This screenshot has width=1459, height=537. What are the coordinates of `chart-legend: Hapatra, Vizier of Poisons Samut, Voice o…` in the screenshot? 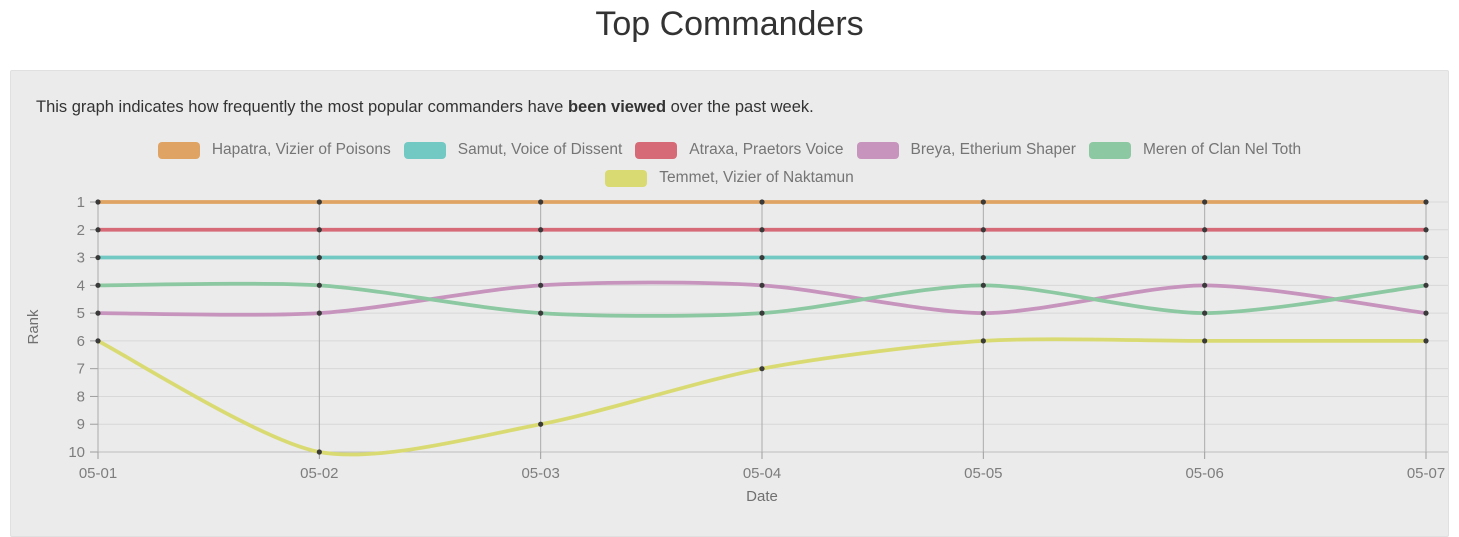 It's located at (729, 164).